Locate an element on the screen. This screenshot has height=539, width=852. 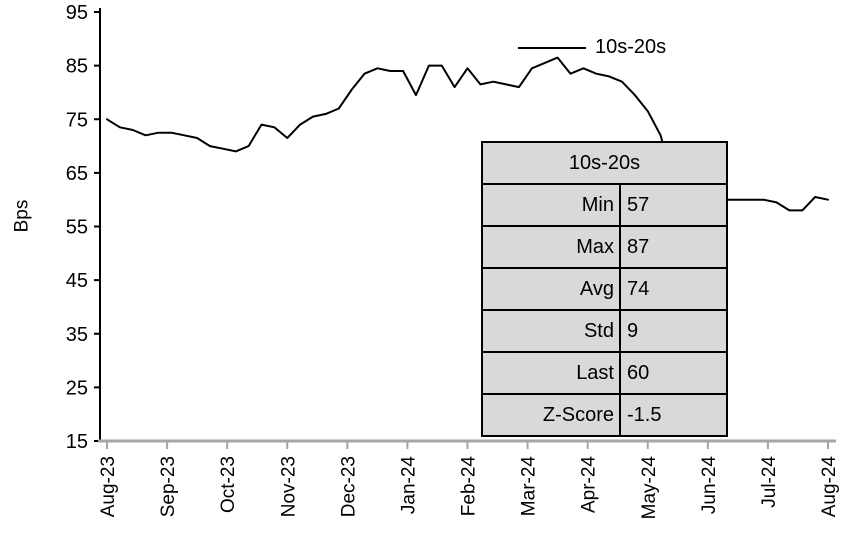
stat-label: Std is located at coordinates (552, 331).